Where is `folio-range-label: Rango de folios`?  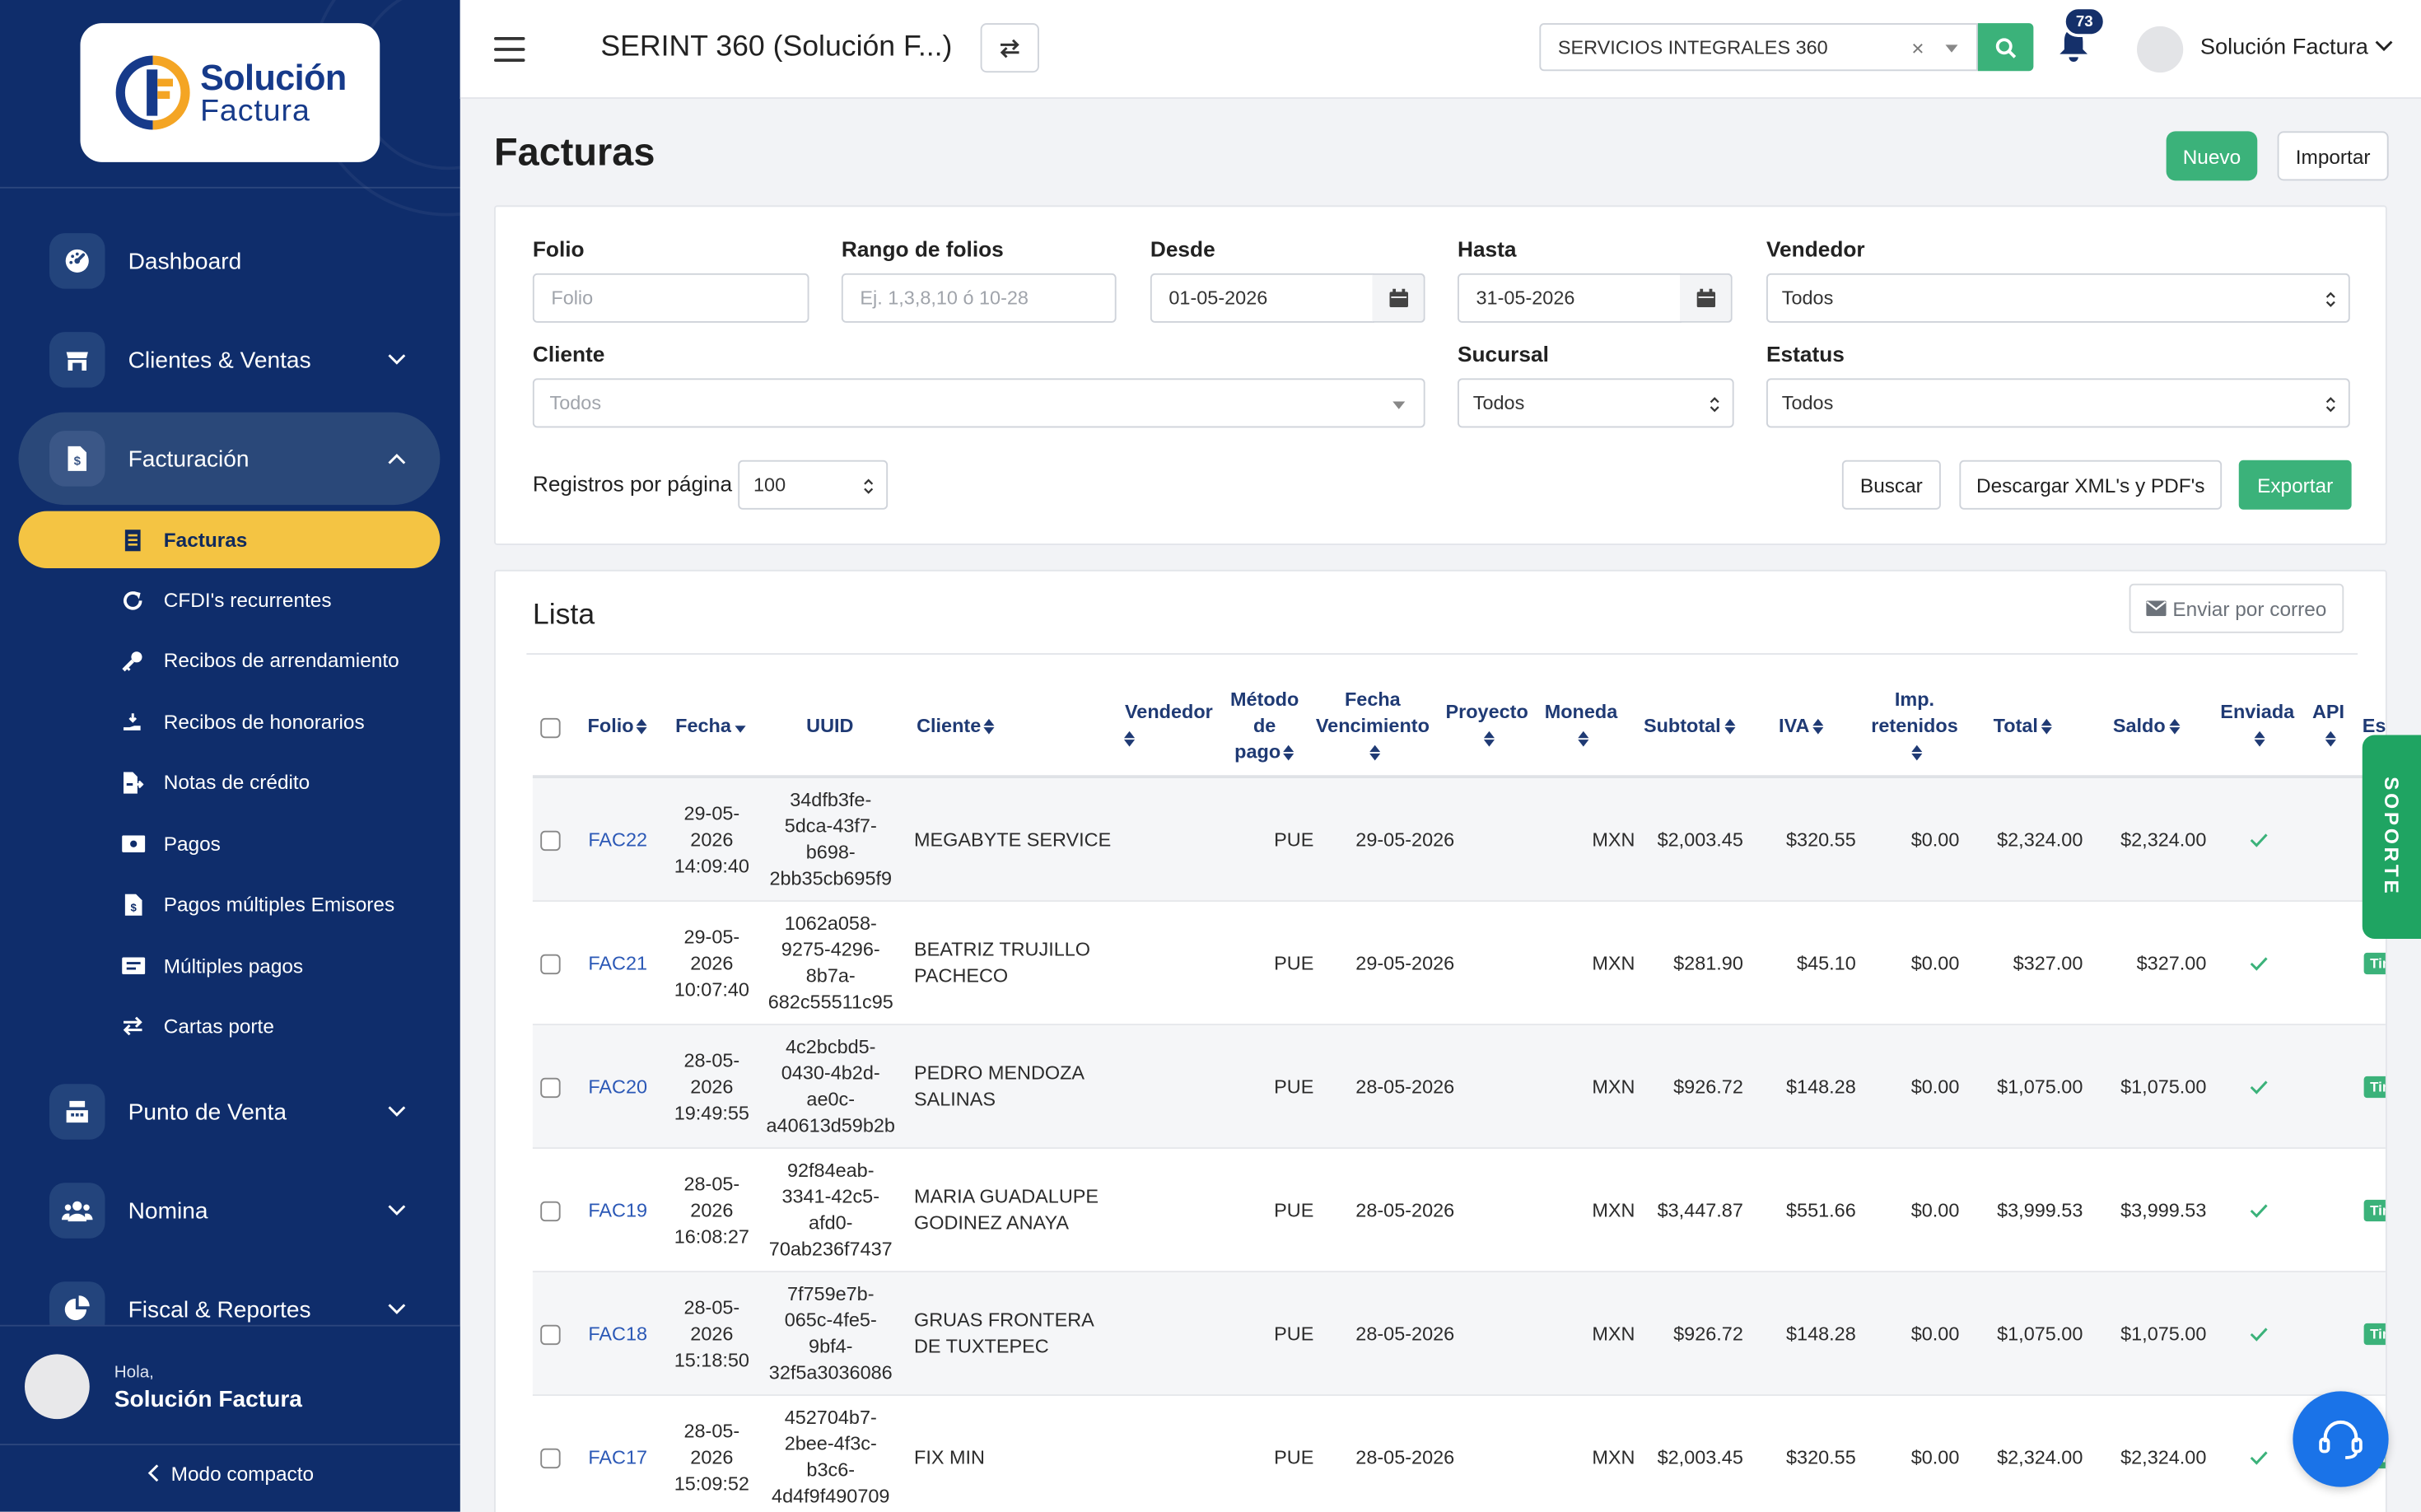 folio-range-label: Rango de folios is located at coordinates (922, 248).